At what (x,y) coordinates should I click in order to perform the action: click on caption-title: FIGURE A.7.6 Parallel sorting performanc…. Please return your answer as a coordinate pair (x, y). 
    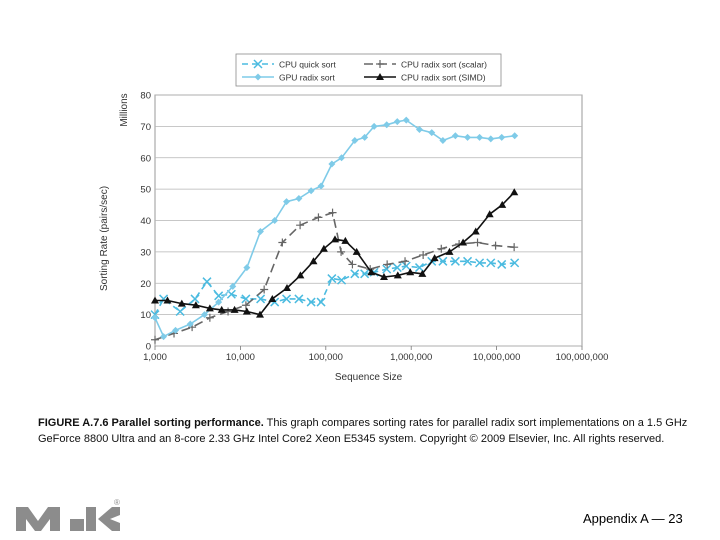
    Looking at the image, I should click on (151, 423).